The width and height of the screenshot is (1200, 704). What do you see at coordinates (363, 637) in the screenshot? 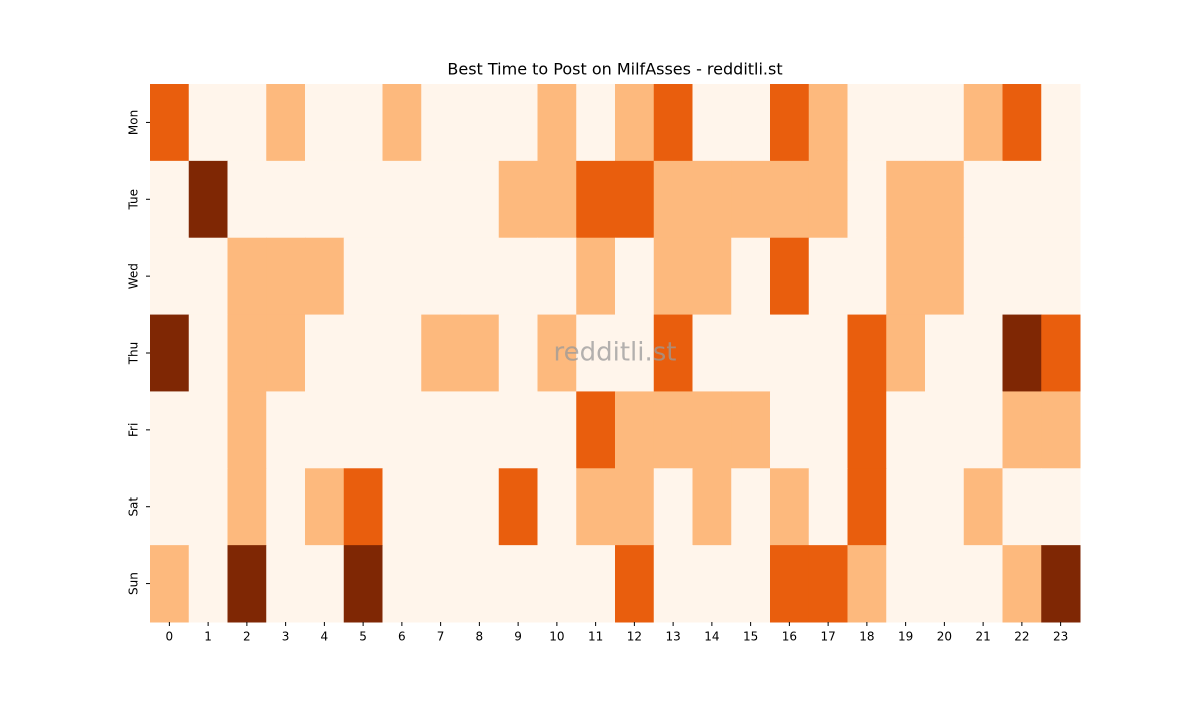
I see `x-tick-label: 5` at bounding box center [363, 637].